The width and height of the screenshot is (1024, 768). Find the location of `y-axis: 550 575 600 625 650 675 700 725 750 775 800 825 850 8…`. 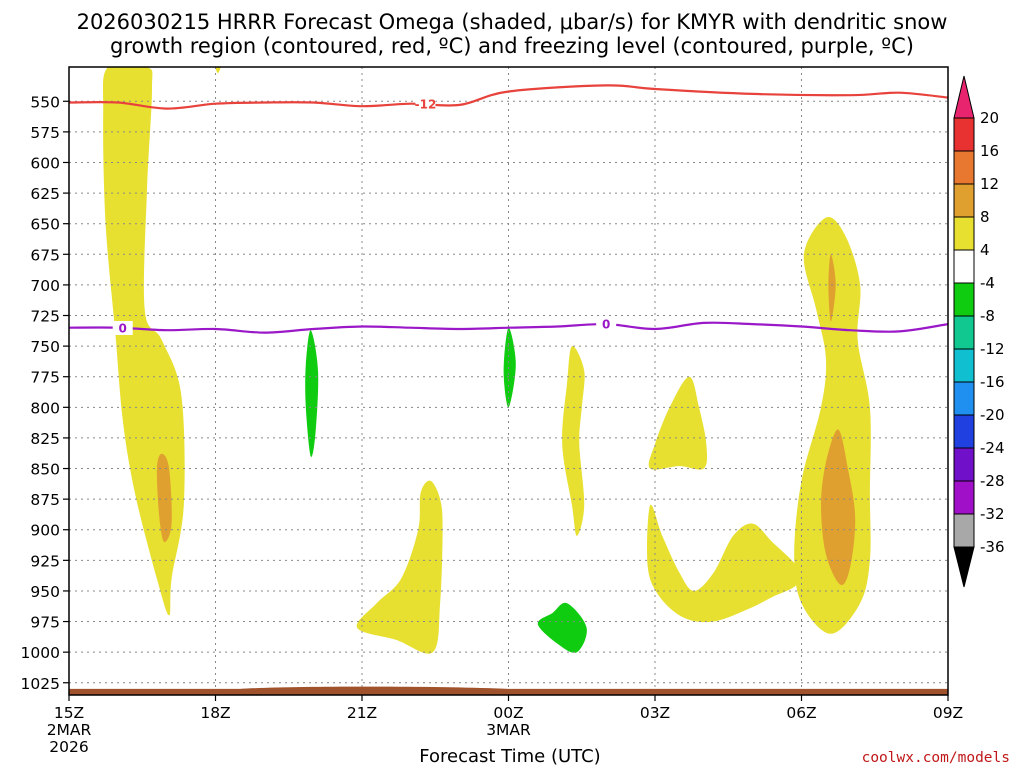

y-axis: 550 575 600 625 650 675 700 725 750 775 800 825 850 8… is located at coordinates (45, 393).